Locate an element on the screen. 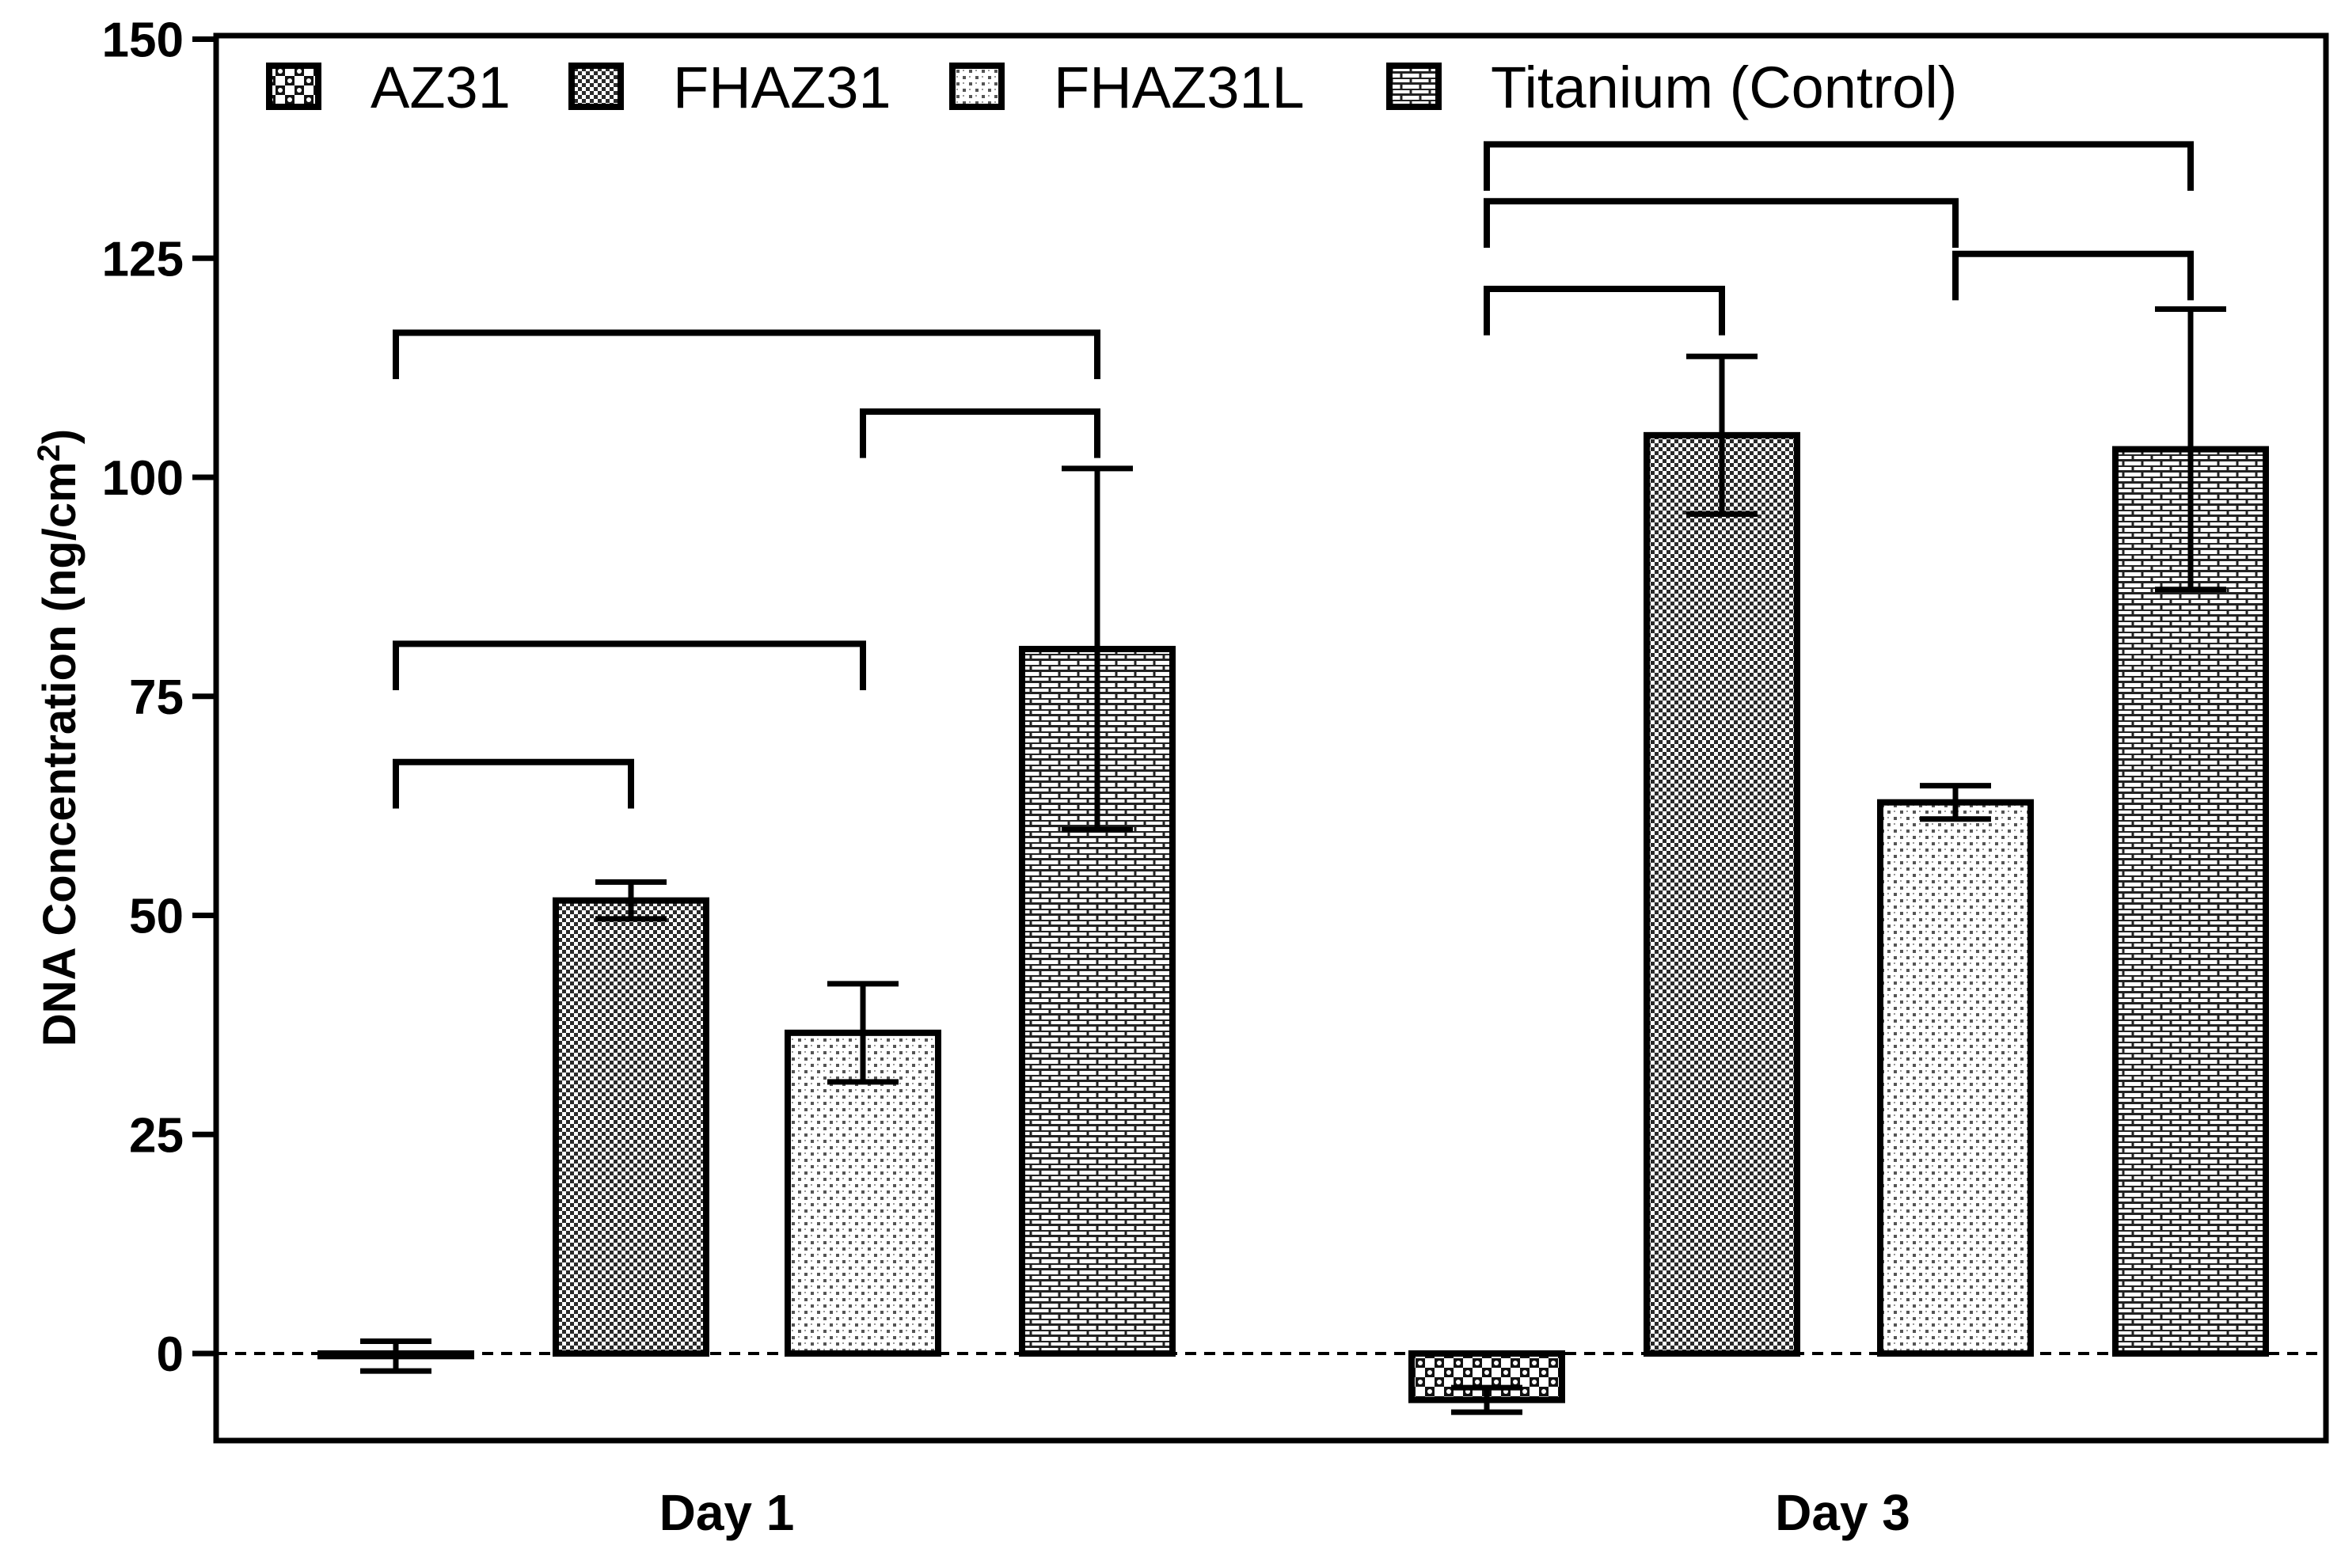 The width and height of the screenshot is (2341, 1568). x-axis-categories: Day 1 Day 3 is located at coordinates (1284, 1512).